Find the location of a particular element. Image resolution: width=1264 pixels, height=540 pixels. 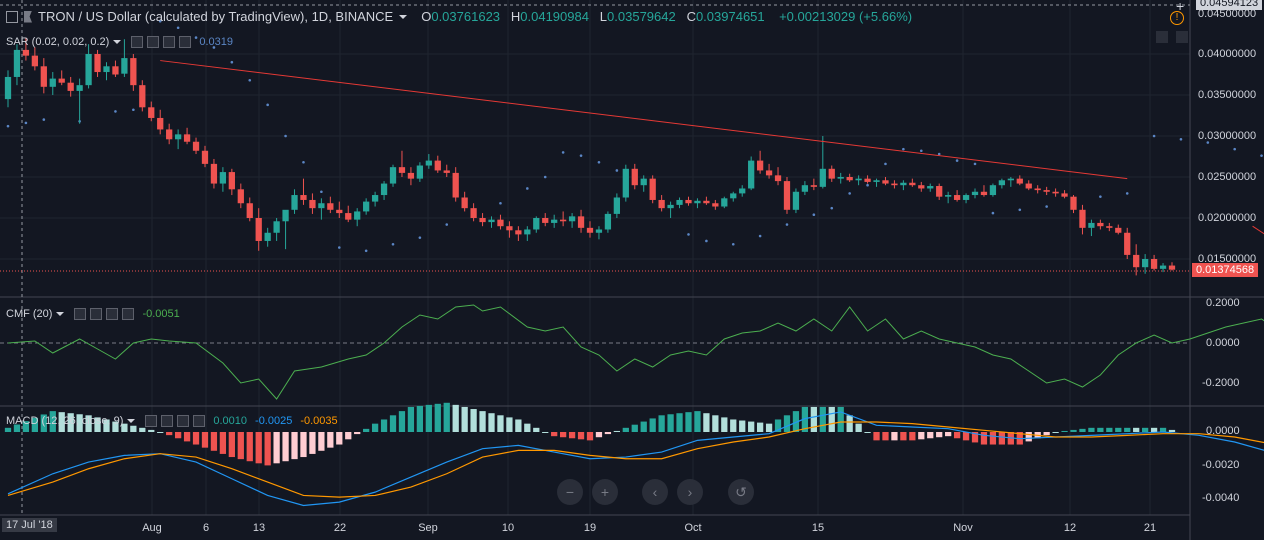

macd-dropdown-icon is located at coordinates (131, 421).